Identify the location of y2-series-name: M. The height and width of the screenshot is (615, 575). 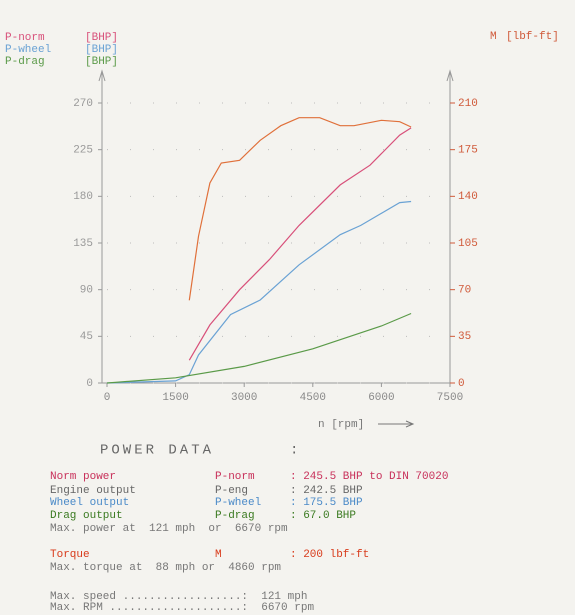
(493, 37).